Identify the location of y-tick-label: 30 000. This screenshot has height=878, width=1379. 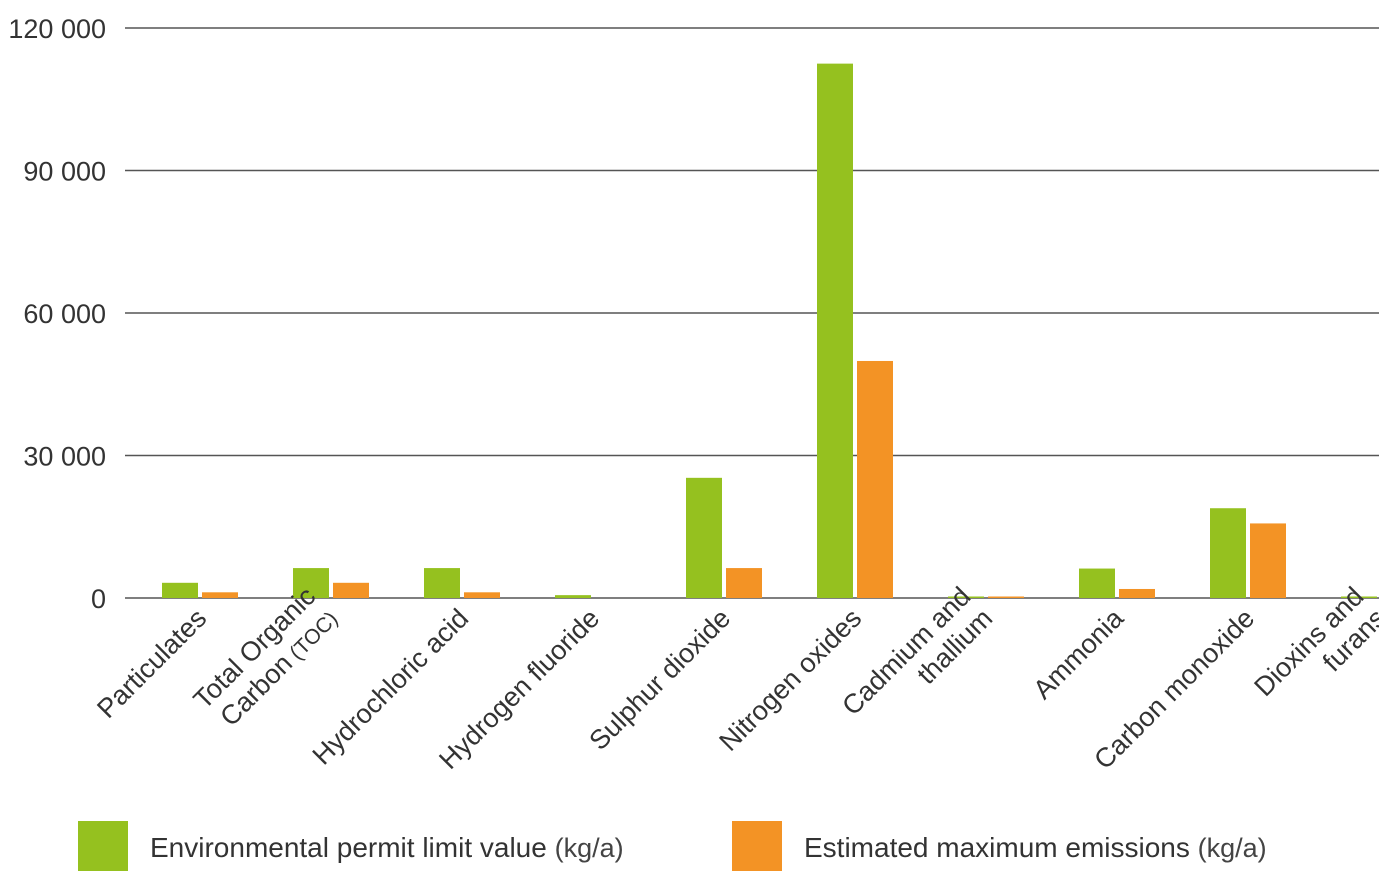
(64, 457).